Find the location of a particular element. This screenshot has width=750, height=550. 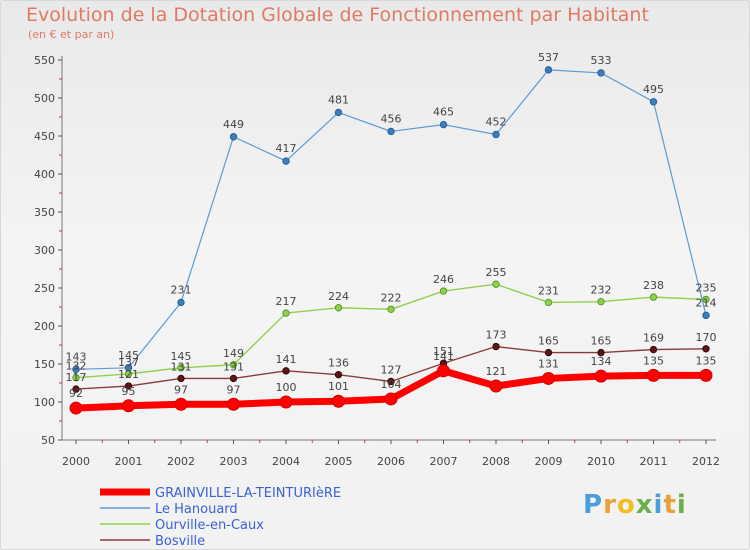

data-label: 151 is located at coordinates (443, 351).